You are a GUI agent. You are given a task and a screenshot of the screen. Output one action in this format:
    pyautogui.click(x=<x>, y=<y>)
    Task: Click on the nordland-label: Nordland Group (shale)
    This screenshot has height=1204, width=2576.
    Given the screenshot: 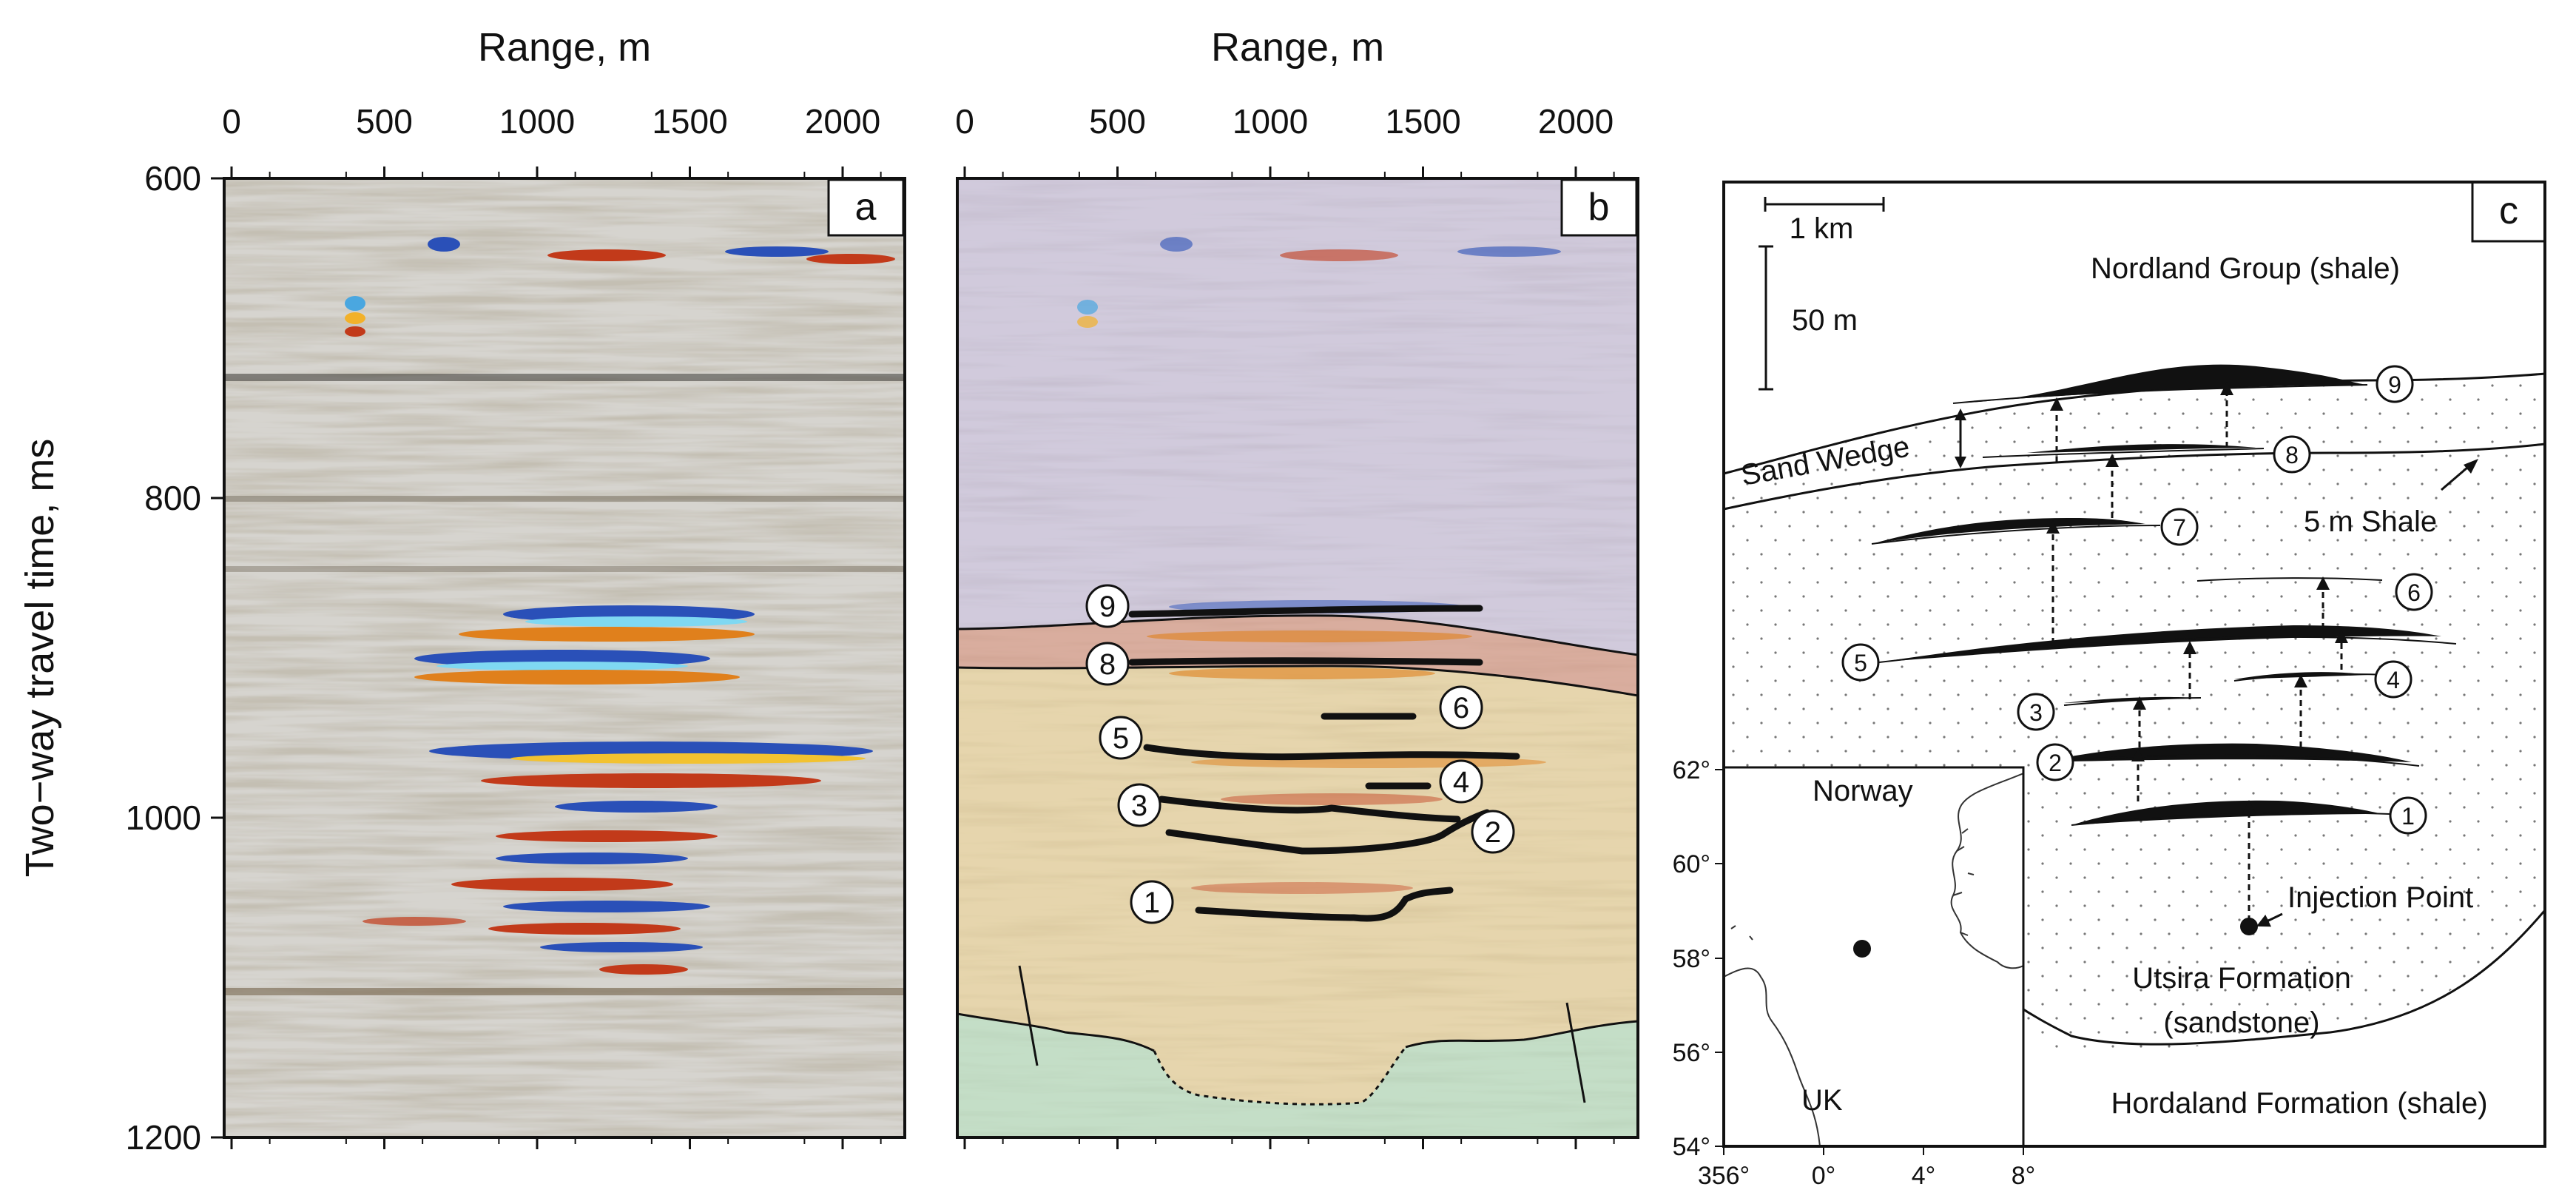 What is the action you would take?
    pyautogui.click(x=2245, y=268)
    